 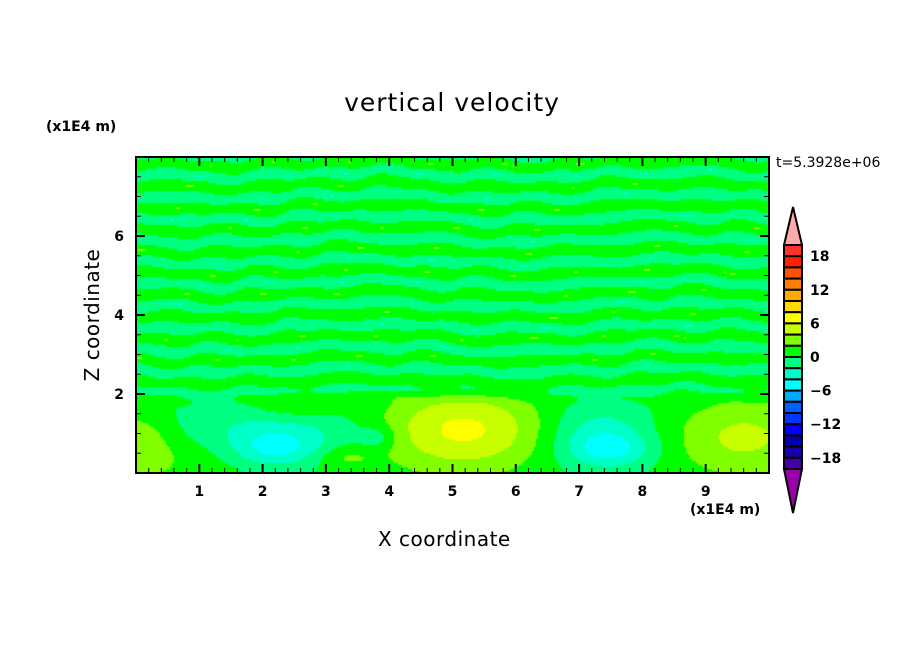 I want to click on x-tick-label: 8, so click(x=643, y=492).